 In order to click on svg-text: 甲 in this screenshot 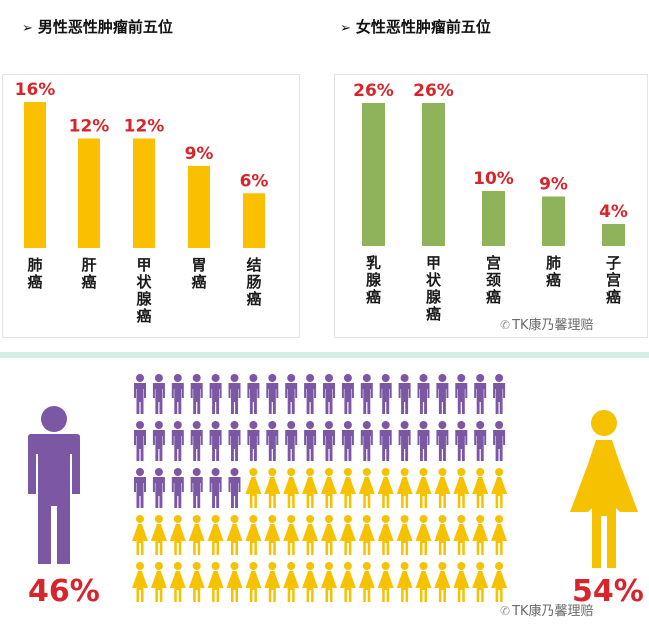, I will do `click(143, 265)`.